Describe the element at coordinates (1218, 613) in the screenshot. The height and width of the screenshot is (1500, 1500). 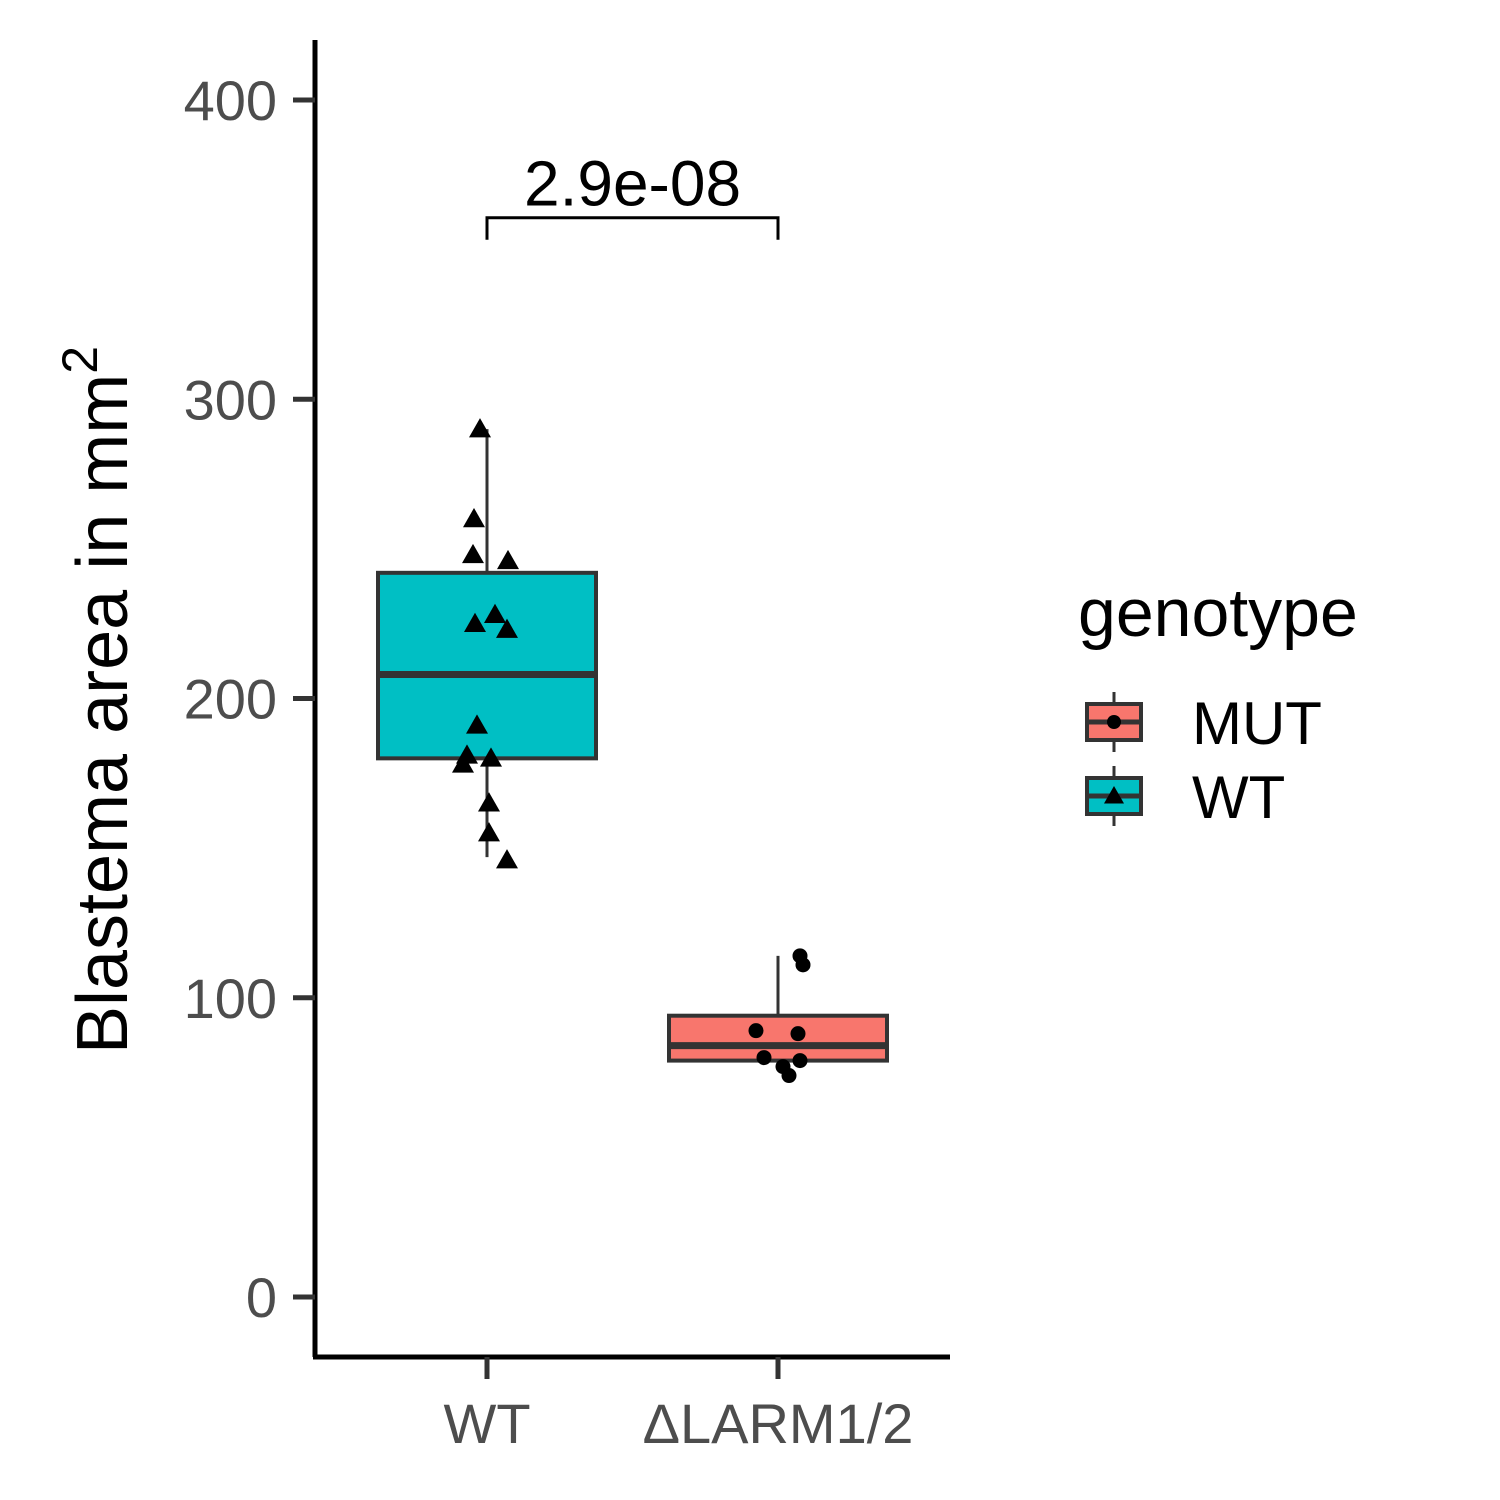
I see `legend-title: genotype` at that location.